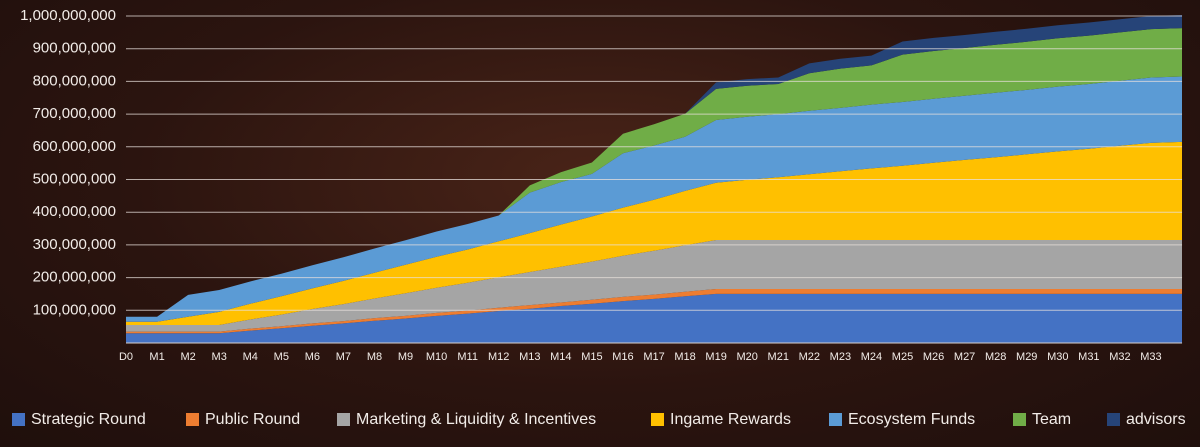 The image size is (1200, 447). What do you see at coordinates (933, 357) in the screenshot?
I see `x-tick-label: M26` at bounding box center [933, 357].